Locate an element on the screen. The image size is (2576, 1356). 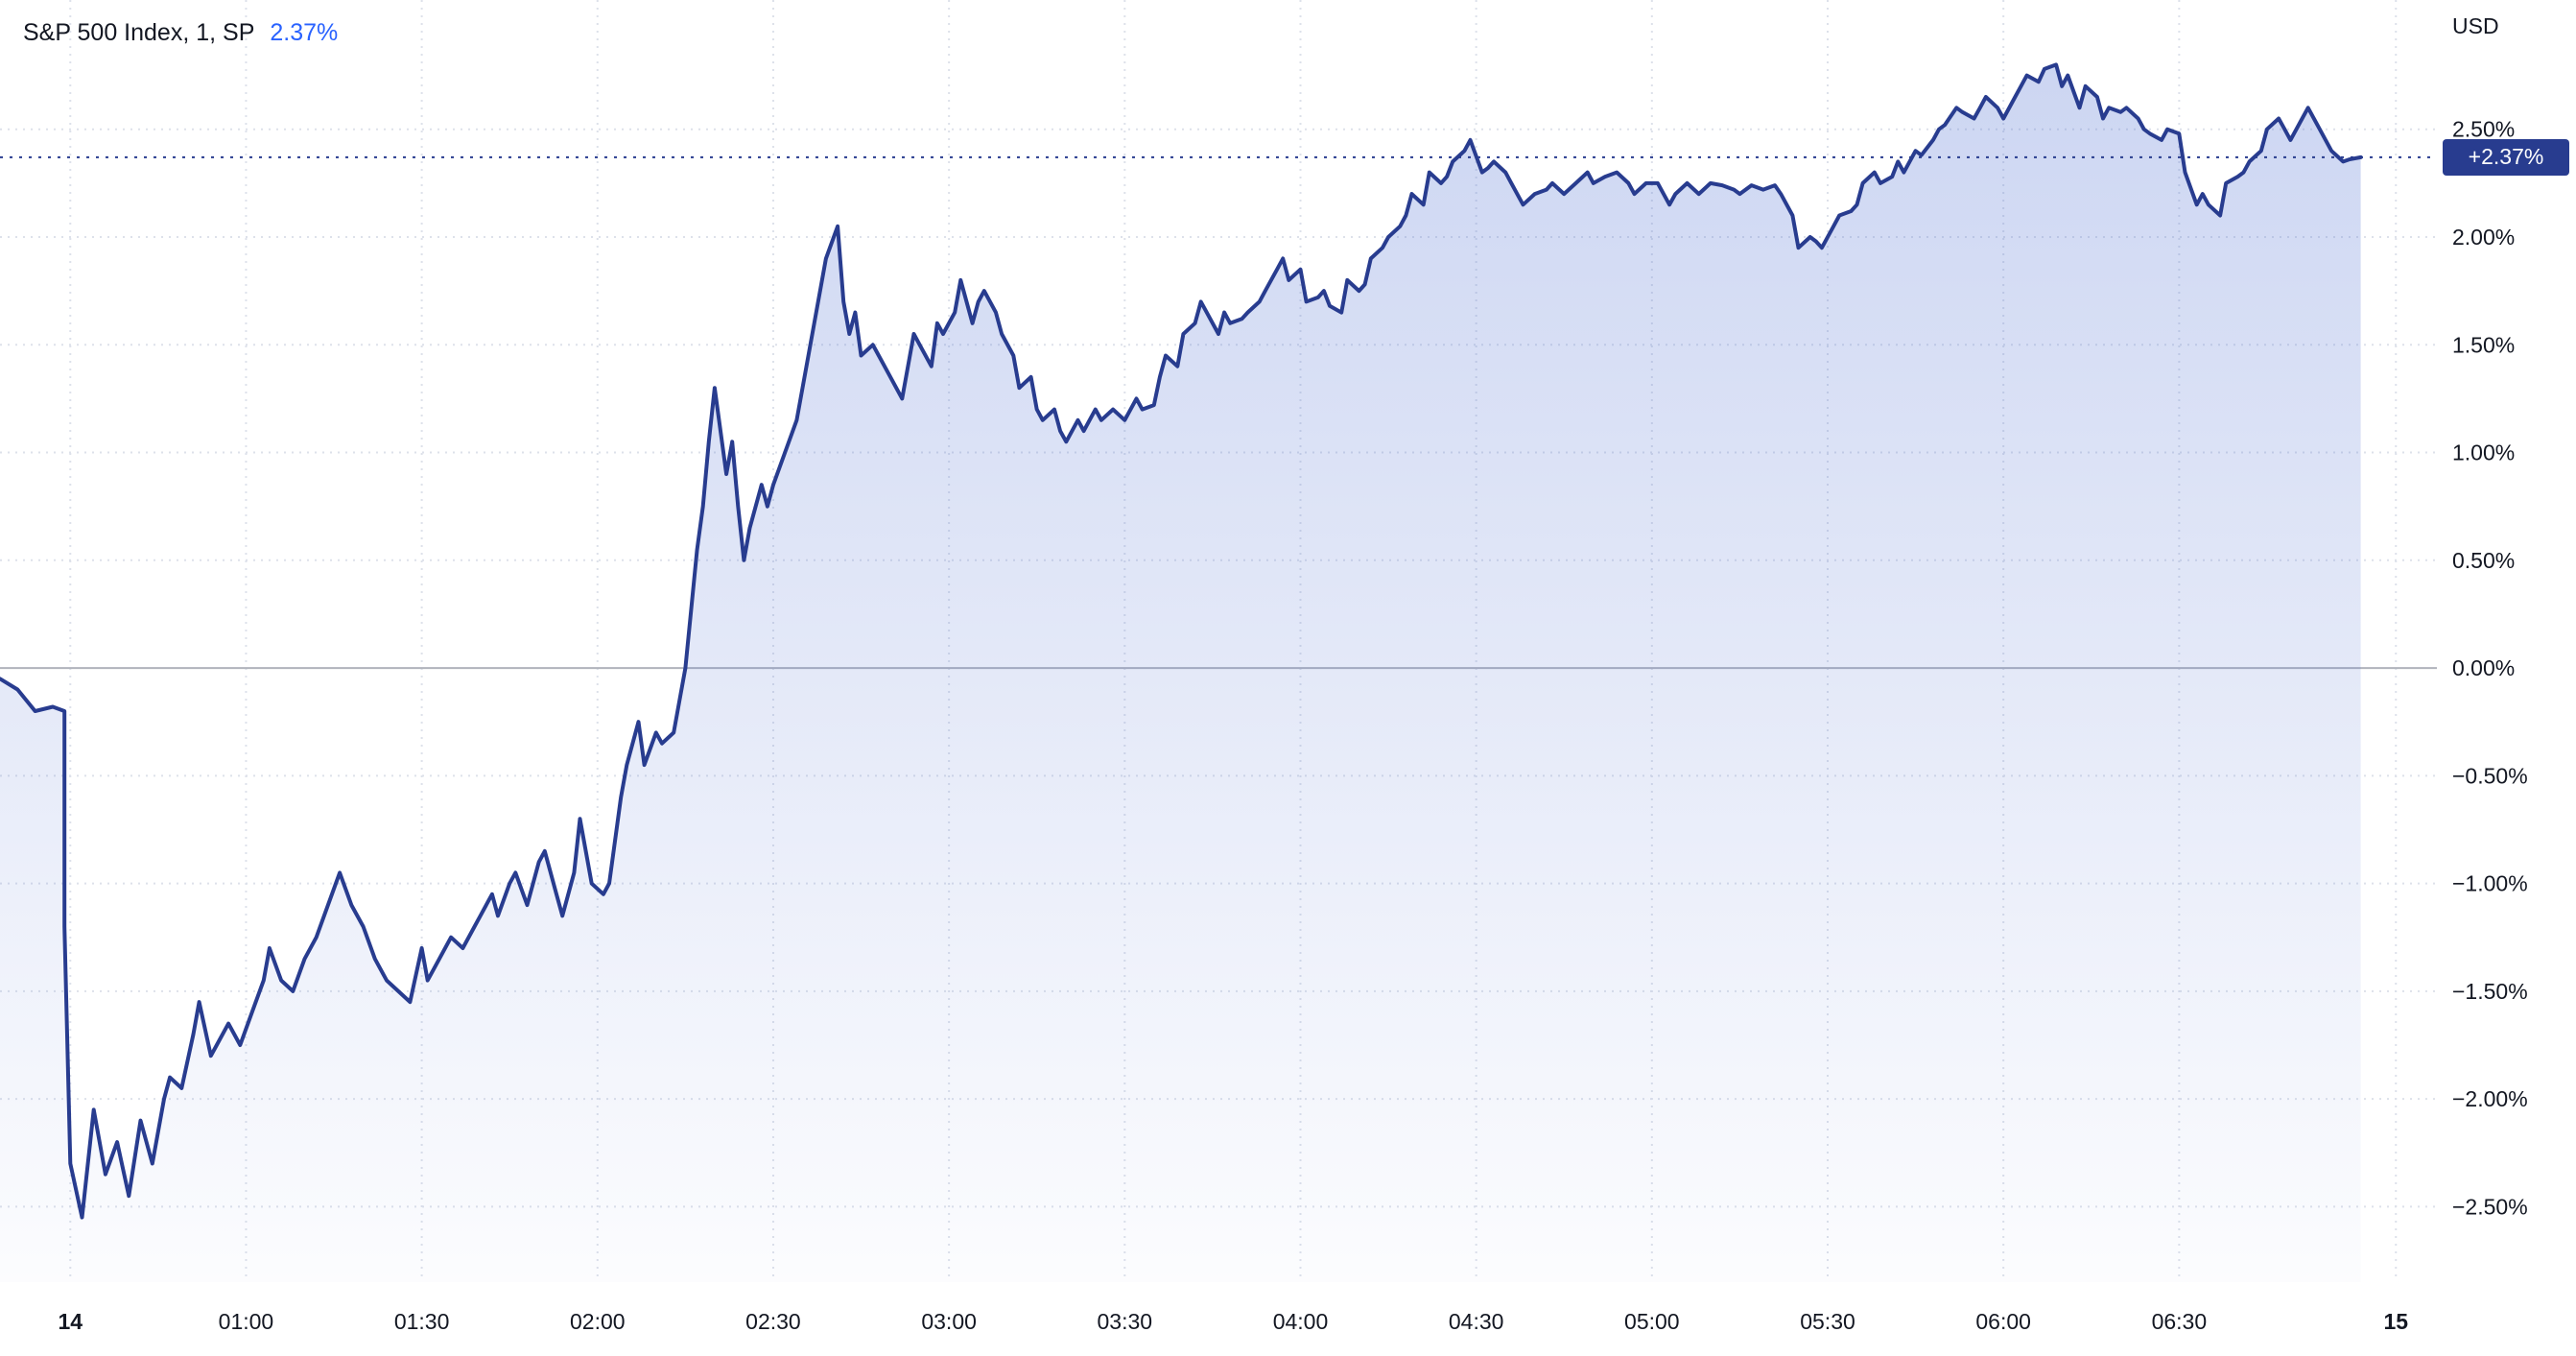
x-axis-label: 01:30 is located at coordinates (422, 1321).